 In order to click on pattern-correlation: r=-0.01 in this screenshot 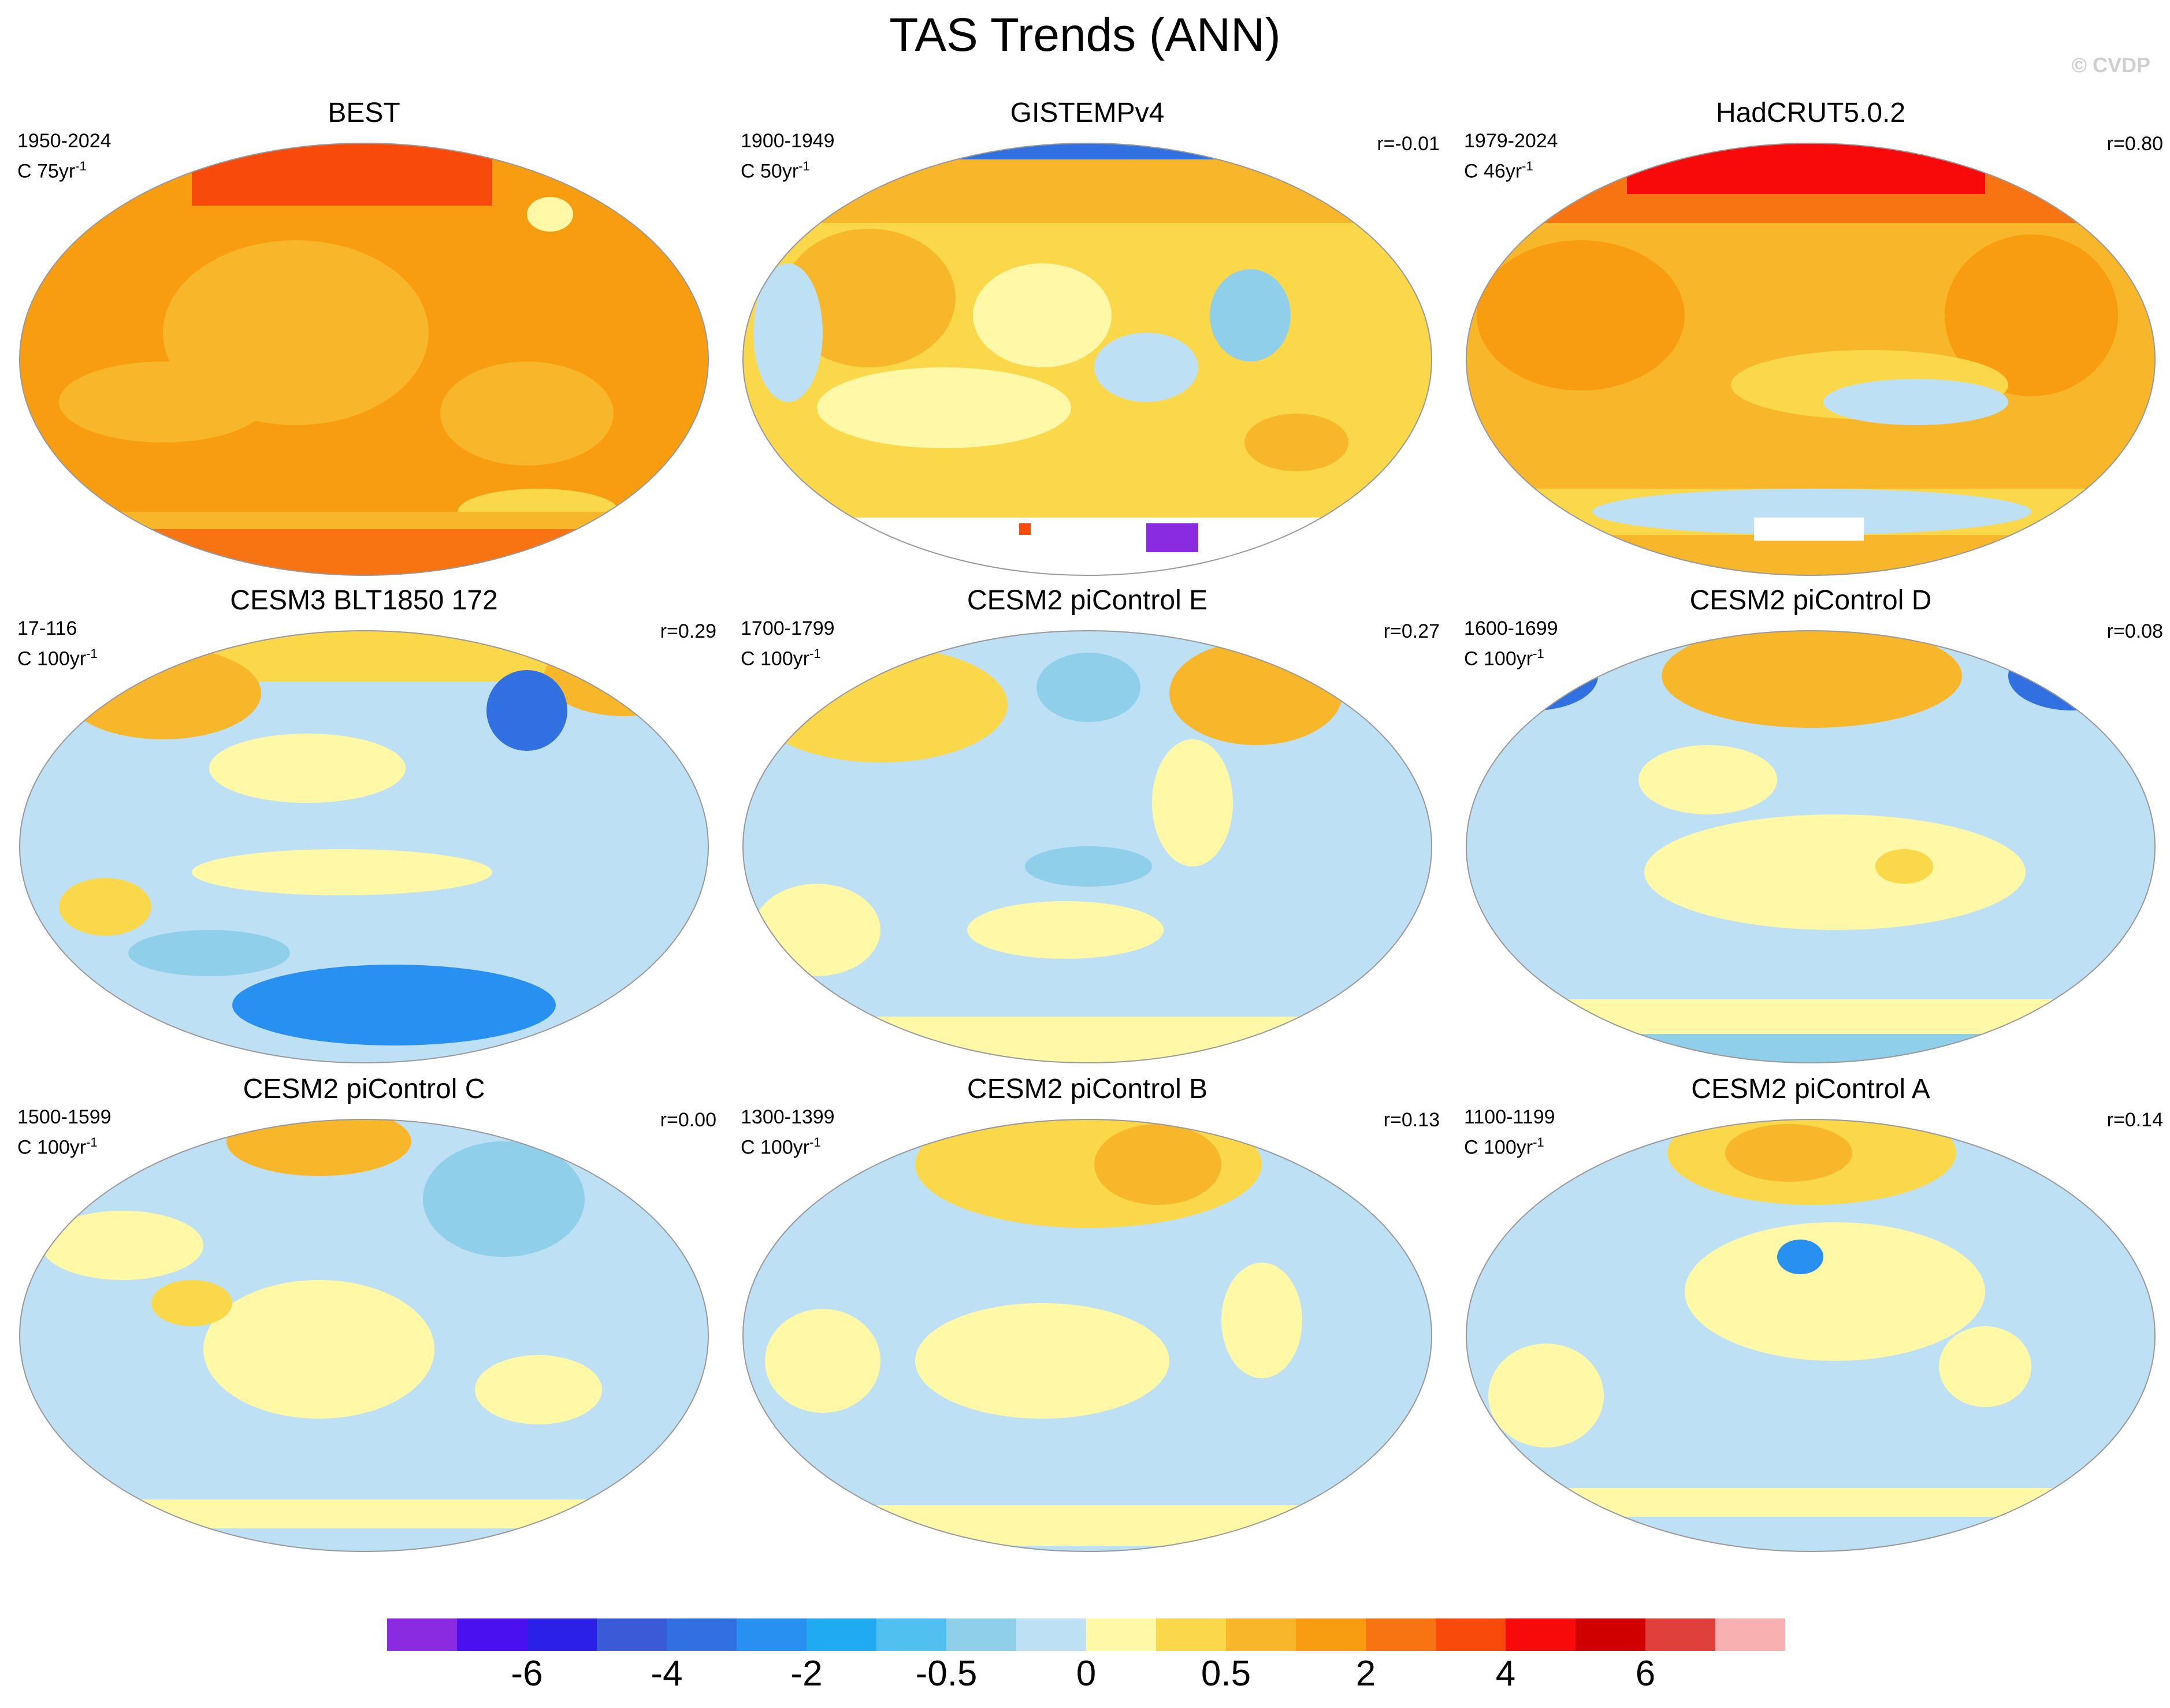, I will do `click(1409, 144)`.